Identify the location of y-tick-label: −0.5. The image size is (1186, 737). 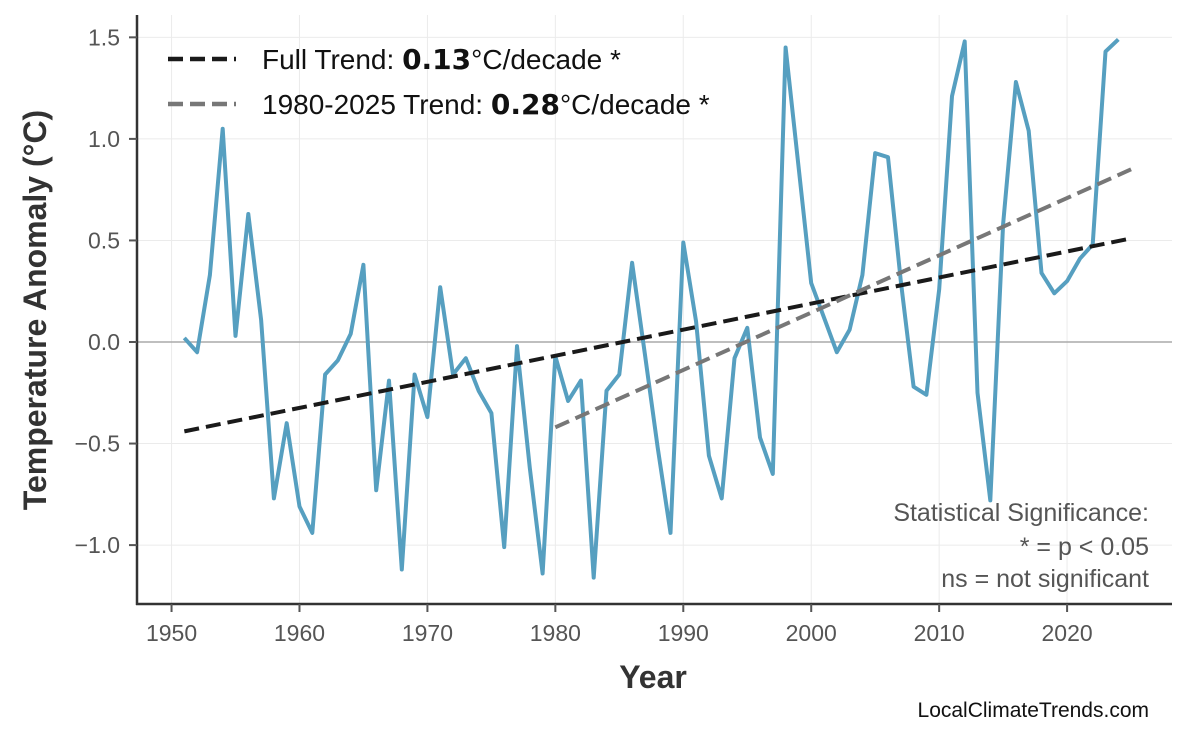
(97, 444).